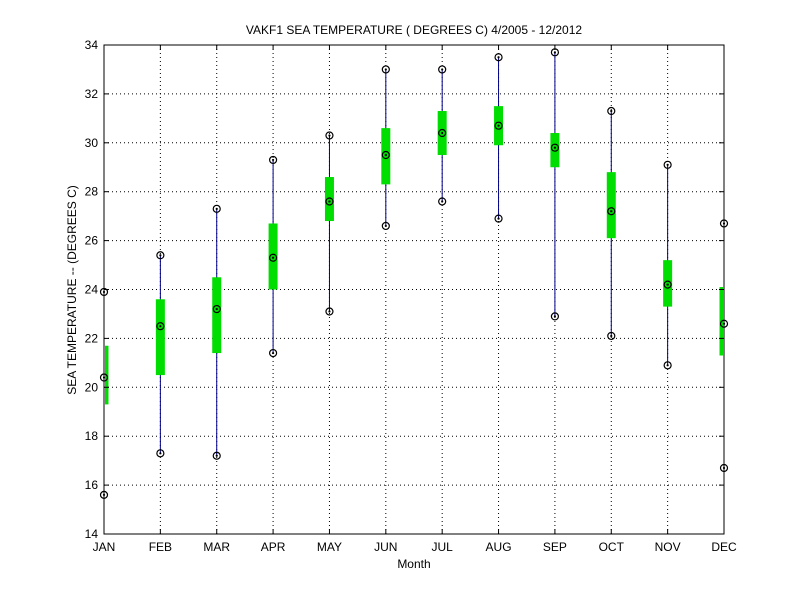  Describe the element at coordinates (92, 387) in the screenshot. I see `y-tick-label: 20` at that location.